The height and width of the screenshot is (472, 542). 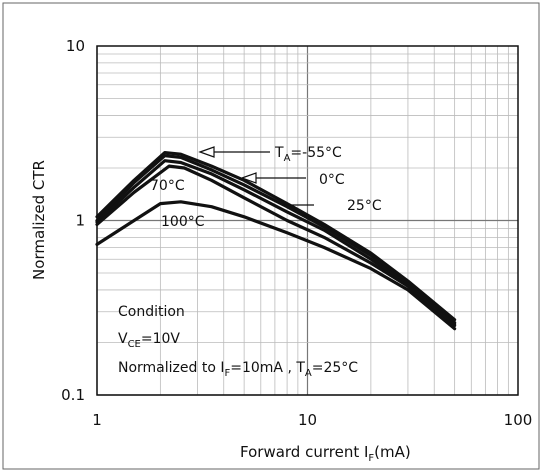 What do you see at coordinates (248, 178) in the screenshot?
I see `arrowhead-zero` at bounding box center [248, 178].